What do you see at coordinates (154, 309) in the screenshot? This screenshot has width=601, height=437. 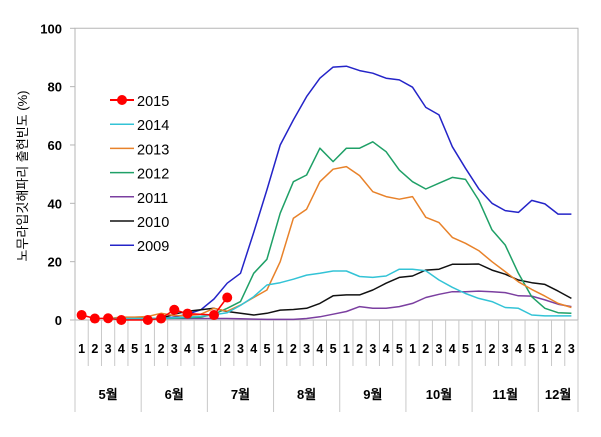 I see `series-line-2015` at bounding box center [154, 309].